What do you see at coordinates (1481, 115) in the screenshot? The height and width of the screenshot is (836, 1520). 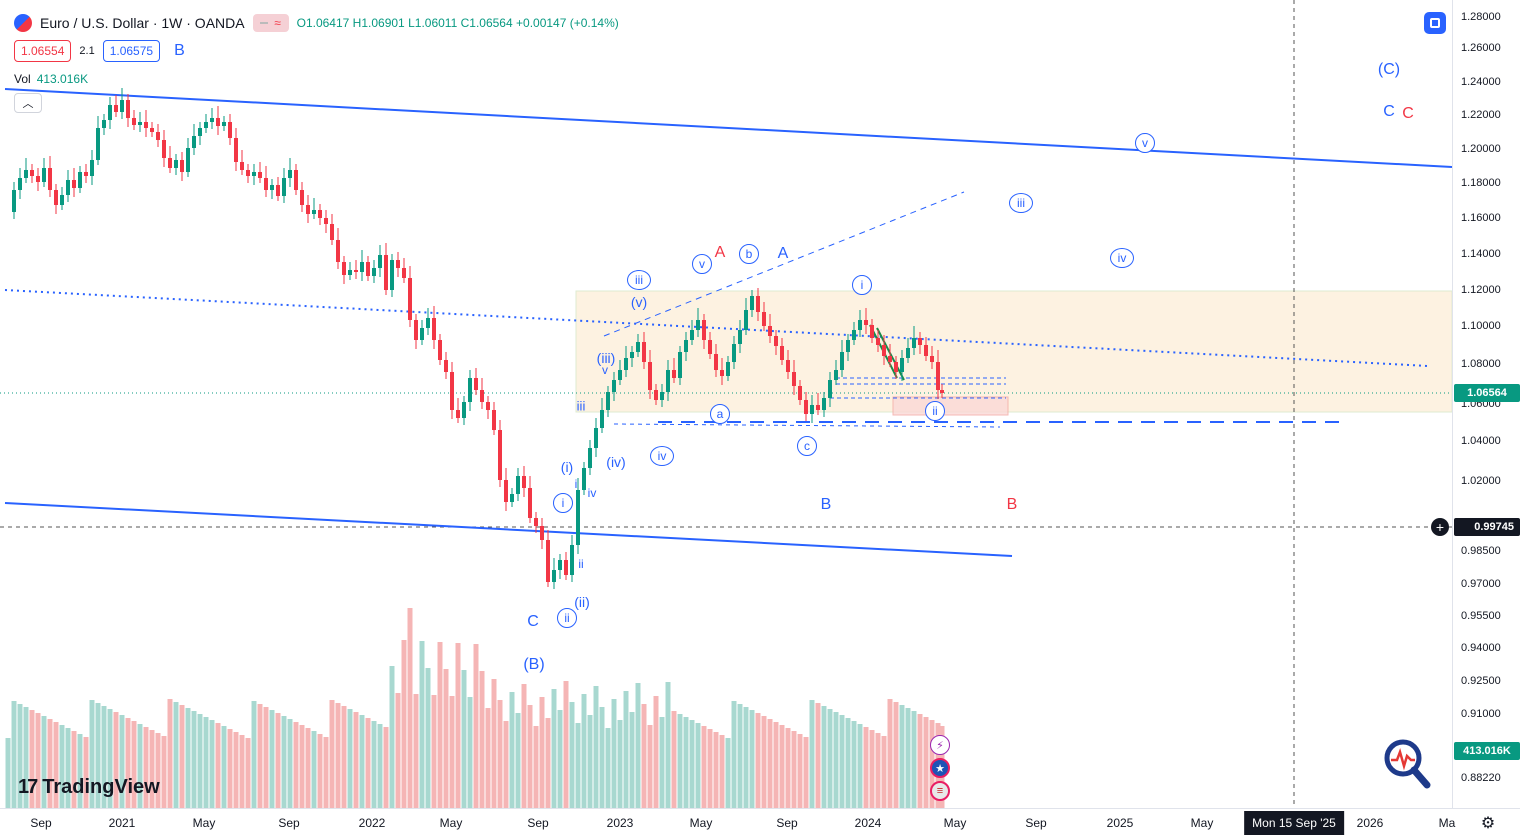 I see `price-tick: 1.22000` at bounding box center [1481, 115].